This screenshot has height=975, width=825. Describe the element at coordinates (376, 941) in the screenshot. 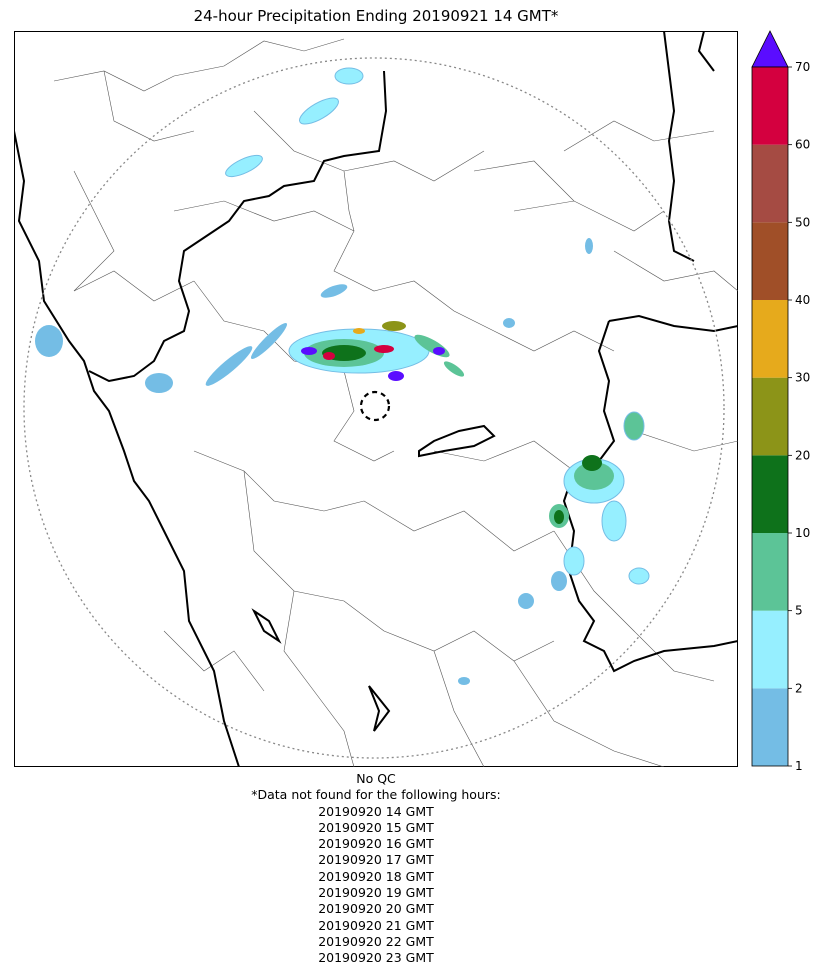

I see `missing-hour-item: 20190920 22 GMT` at that location.